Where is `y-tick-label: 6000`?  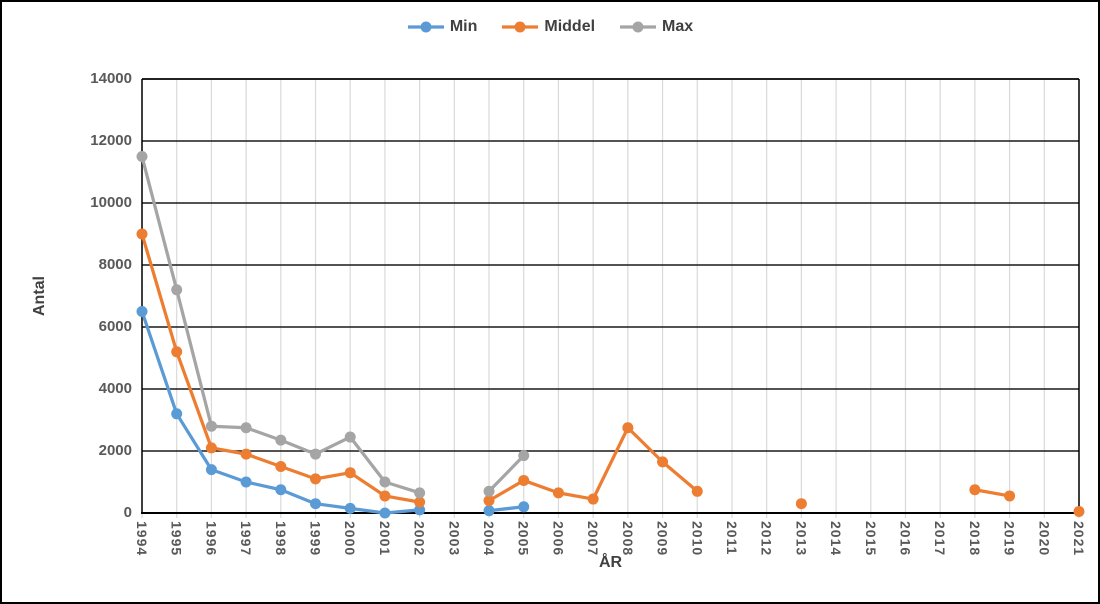 y-tick-label: 6000 is located at coordinates (115, 326).